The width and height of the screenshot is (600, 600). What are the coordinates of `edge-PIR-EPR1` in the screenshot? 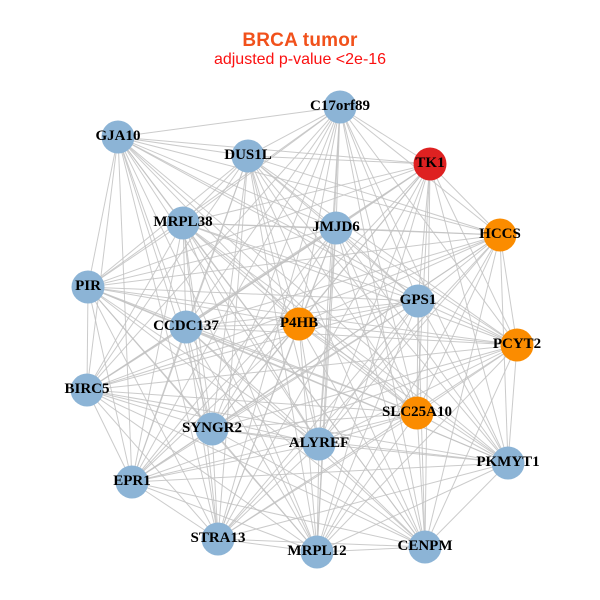 It's located at (110, 384).